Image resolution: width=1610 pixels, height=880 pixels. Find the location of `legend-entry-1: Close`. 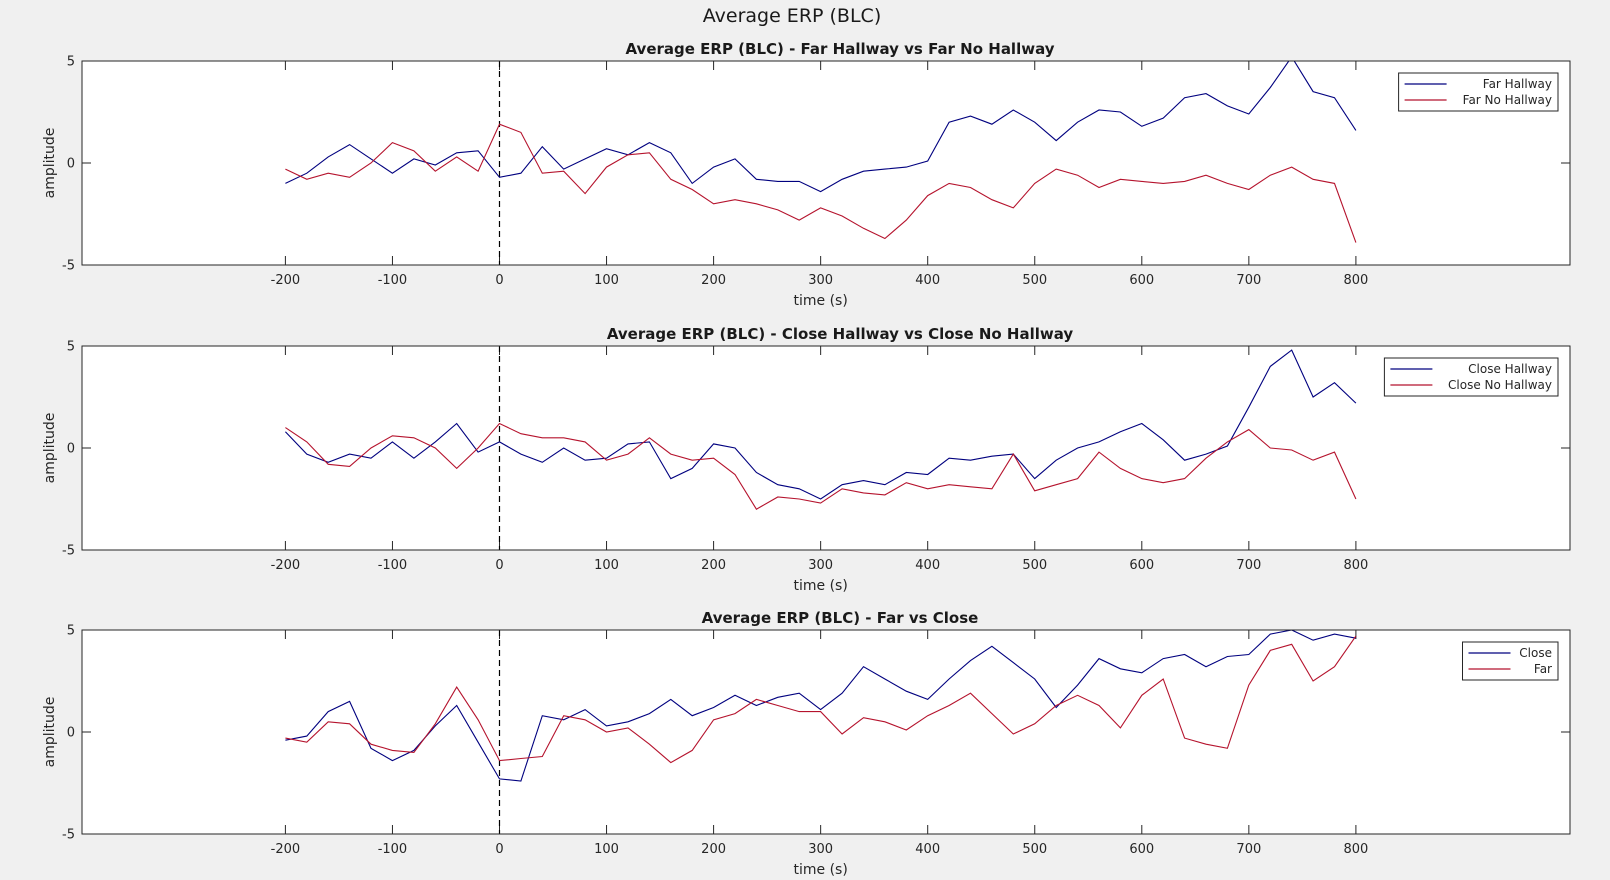

legend-entry-1: Close is located at coordinates (1535, 653).